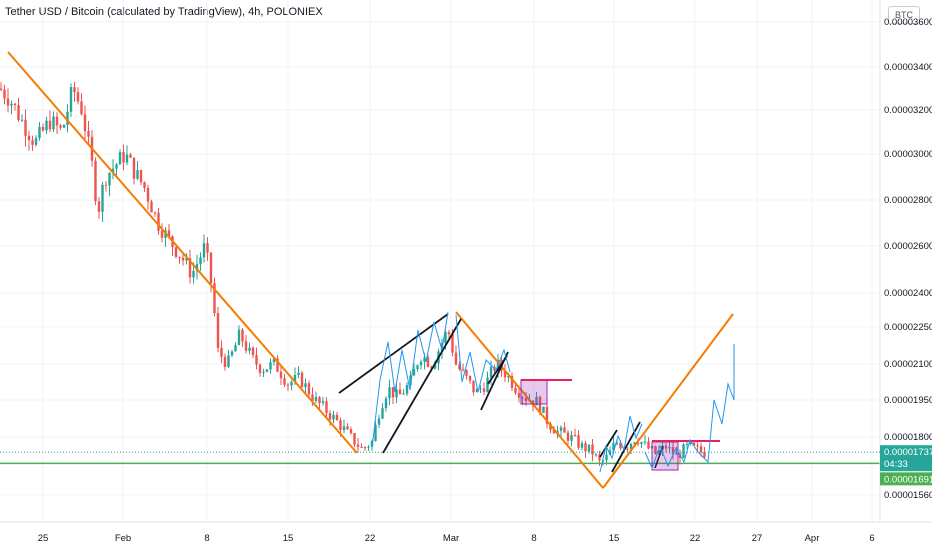  I want to click on last-price-badge, so click(906, 458).